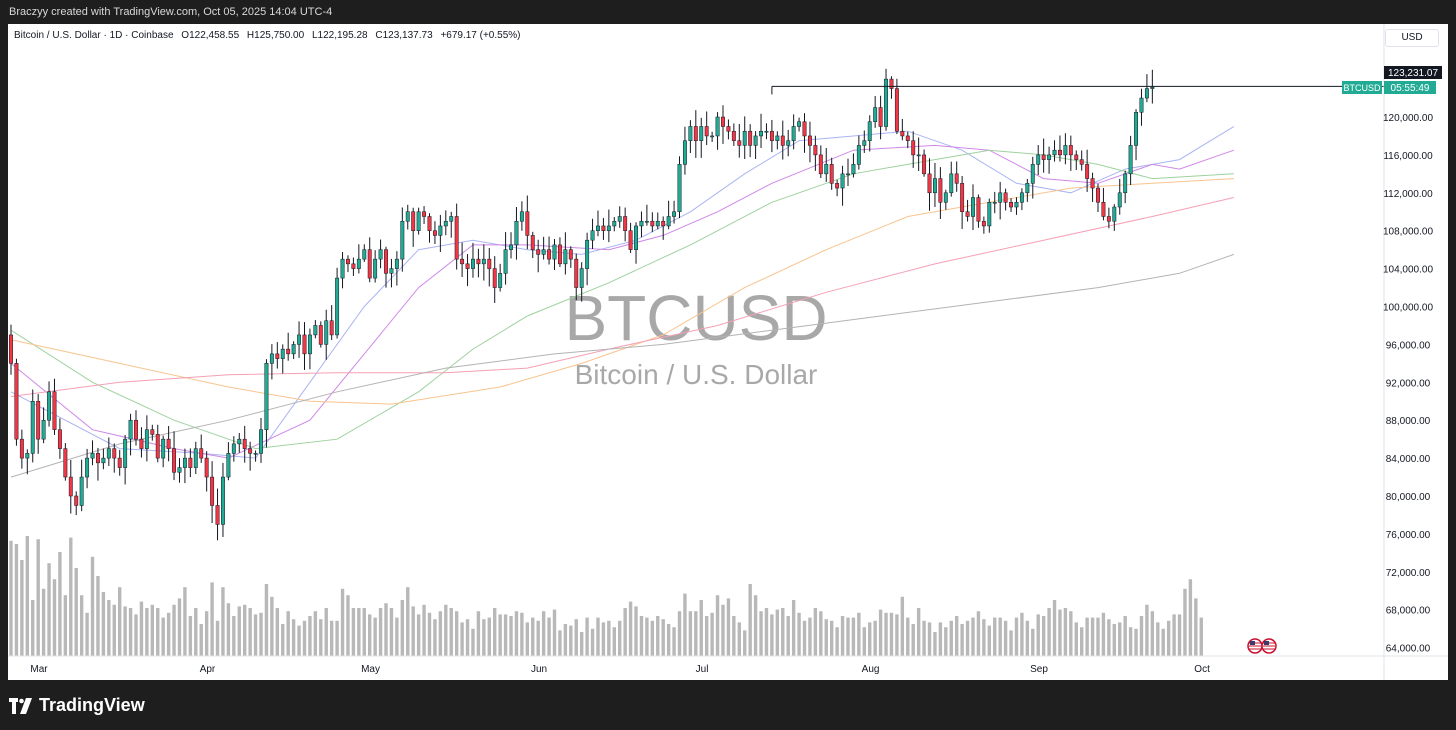  Describe the element at coordinates (1413, 73) in the screenshot. I see `level-value-label: 123,231.07` at that location.